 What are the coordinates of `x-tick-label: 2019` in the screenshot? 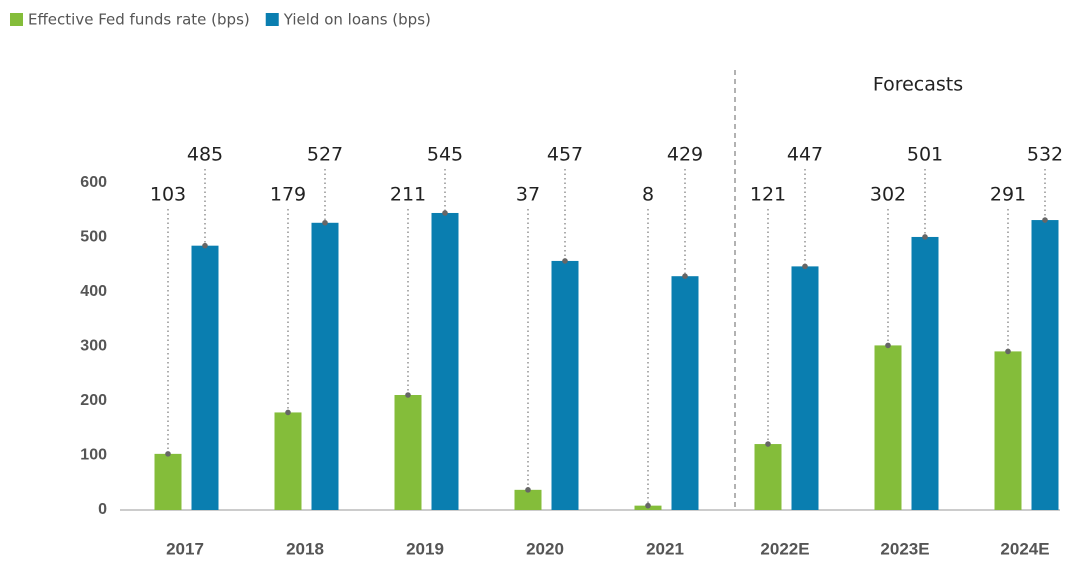 It's located at (425, 548).